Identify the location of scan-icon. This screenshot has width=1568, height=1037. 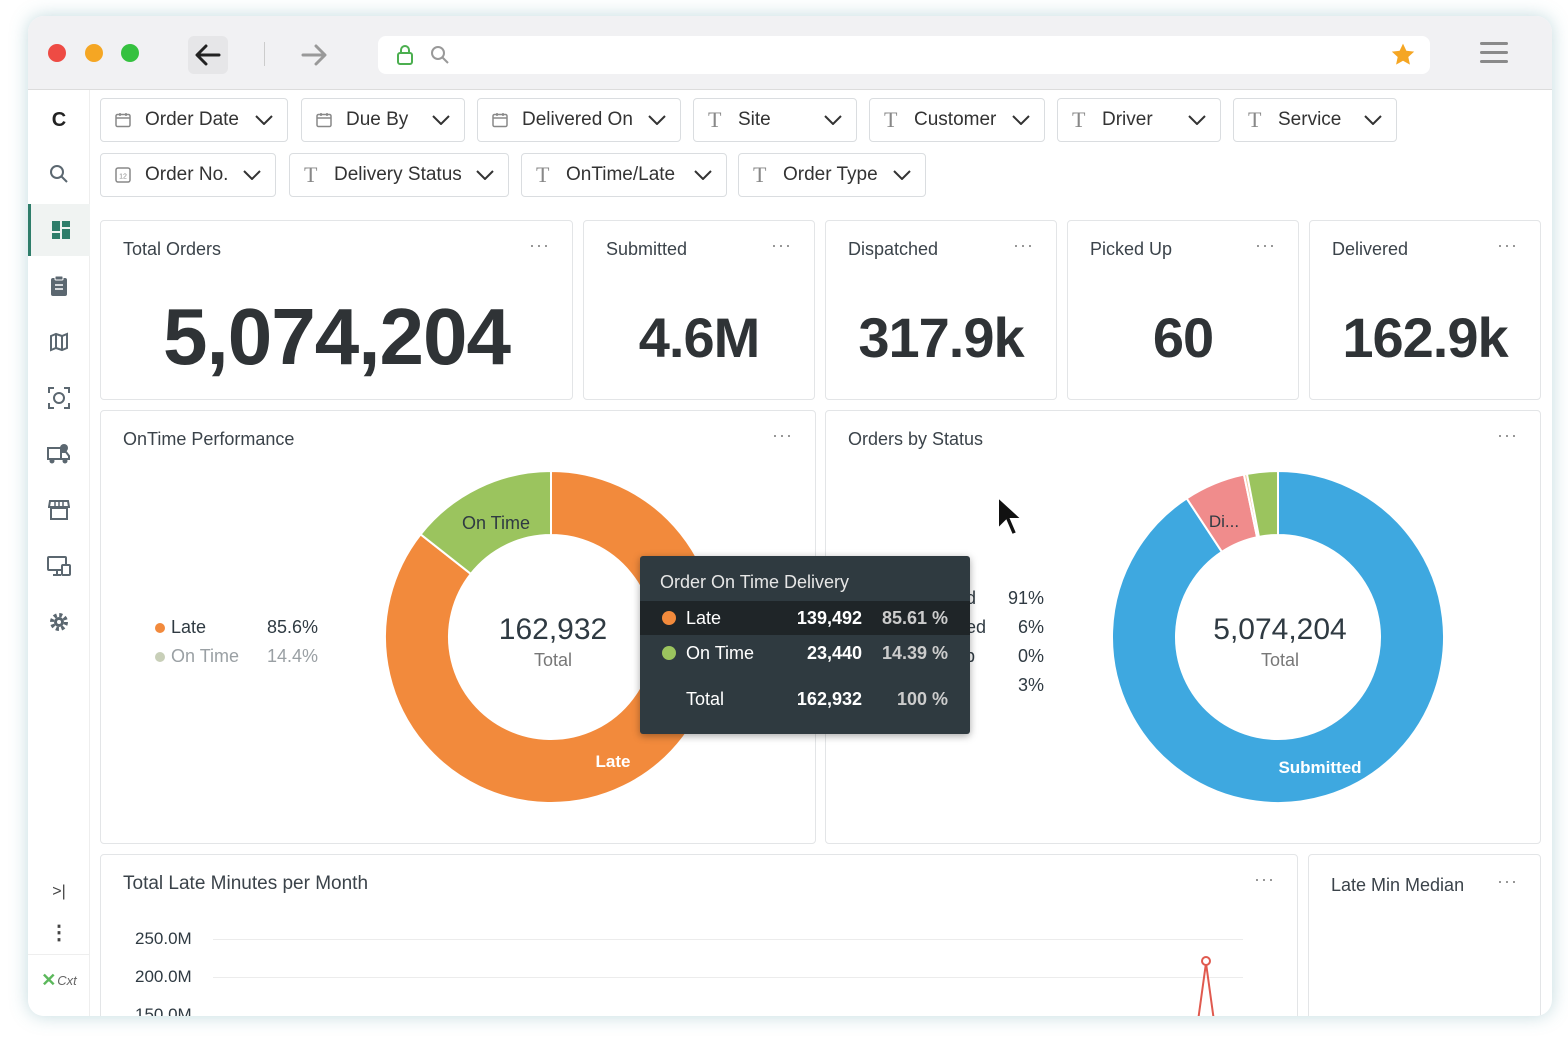
(59, 398).